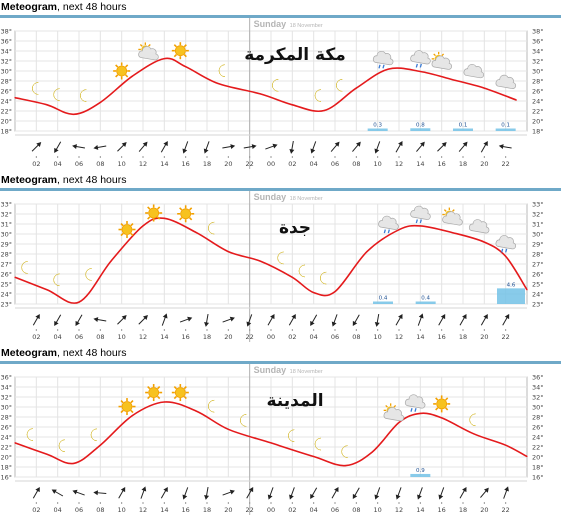 This screenshot has width=561, height=519. I want to click on y-tick-label-left: 28°, so click(6, 82).